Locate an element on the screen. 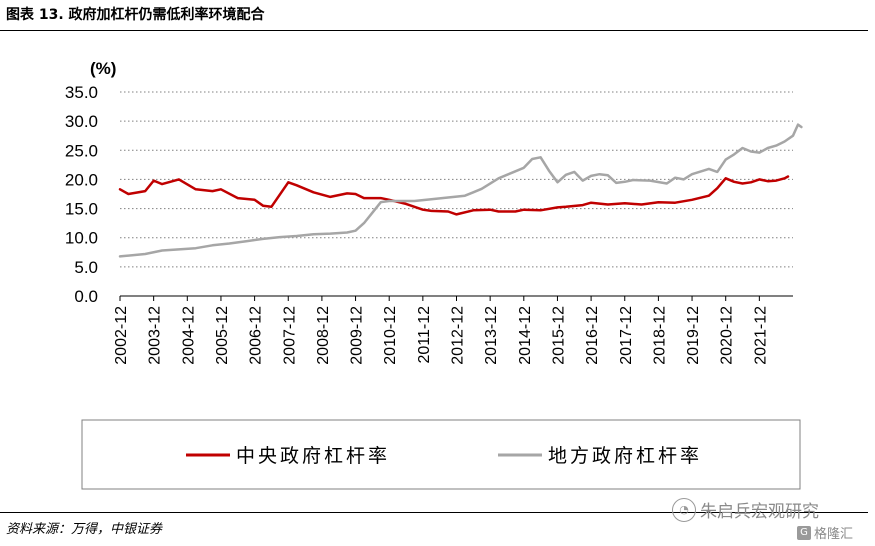 The width and height of the screenshot is (875, 546). y-tick-label: 20.0 is located at coordinates (81, 179).